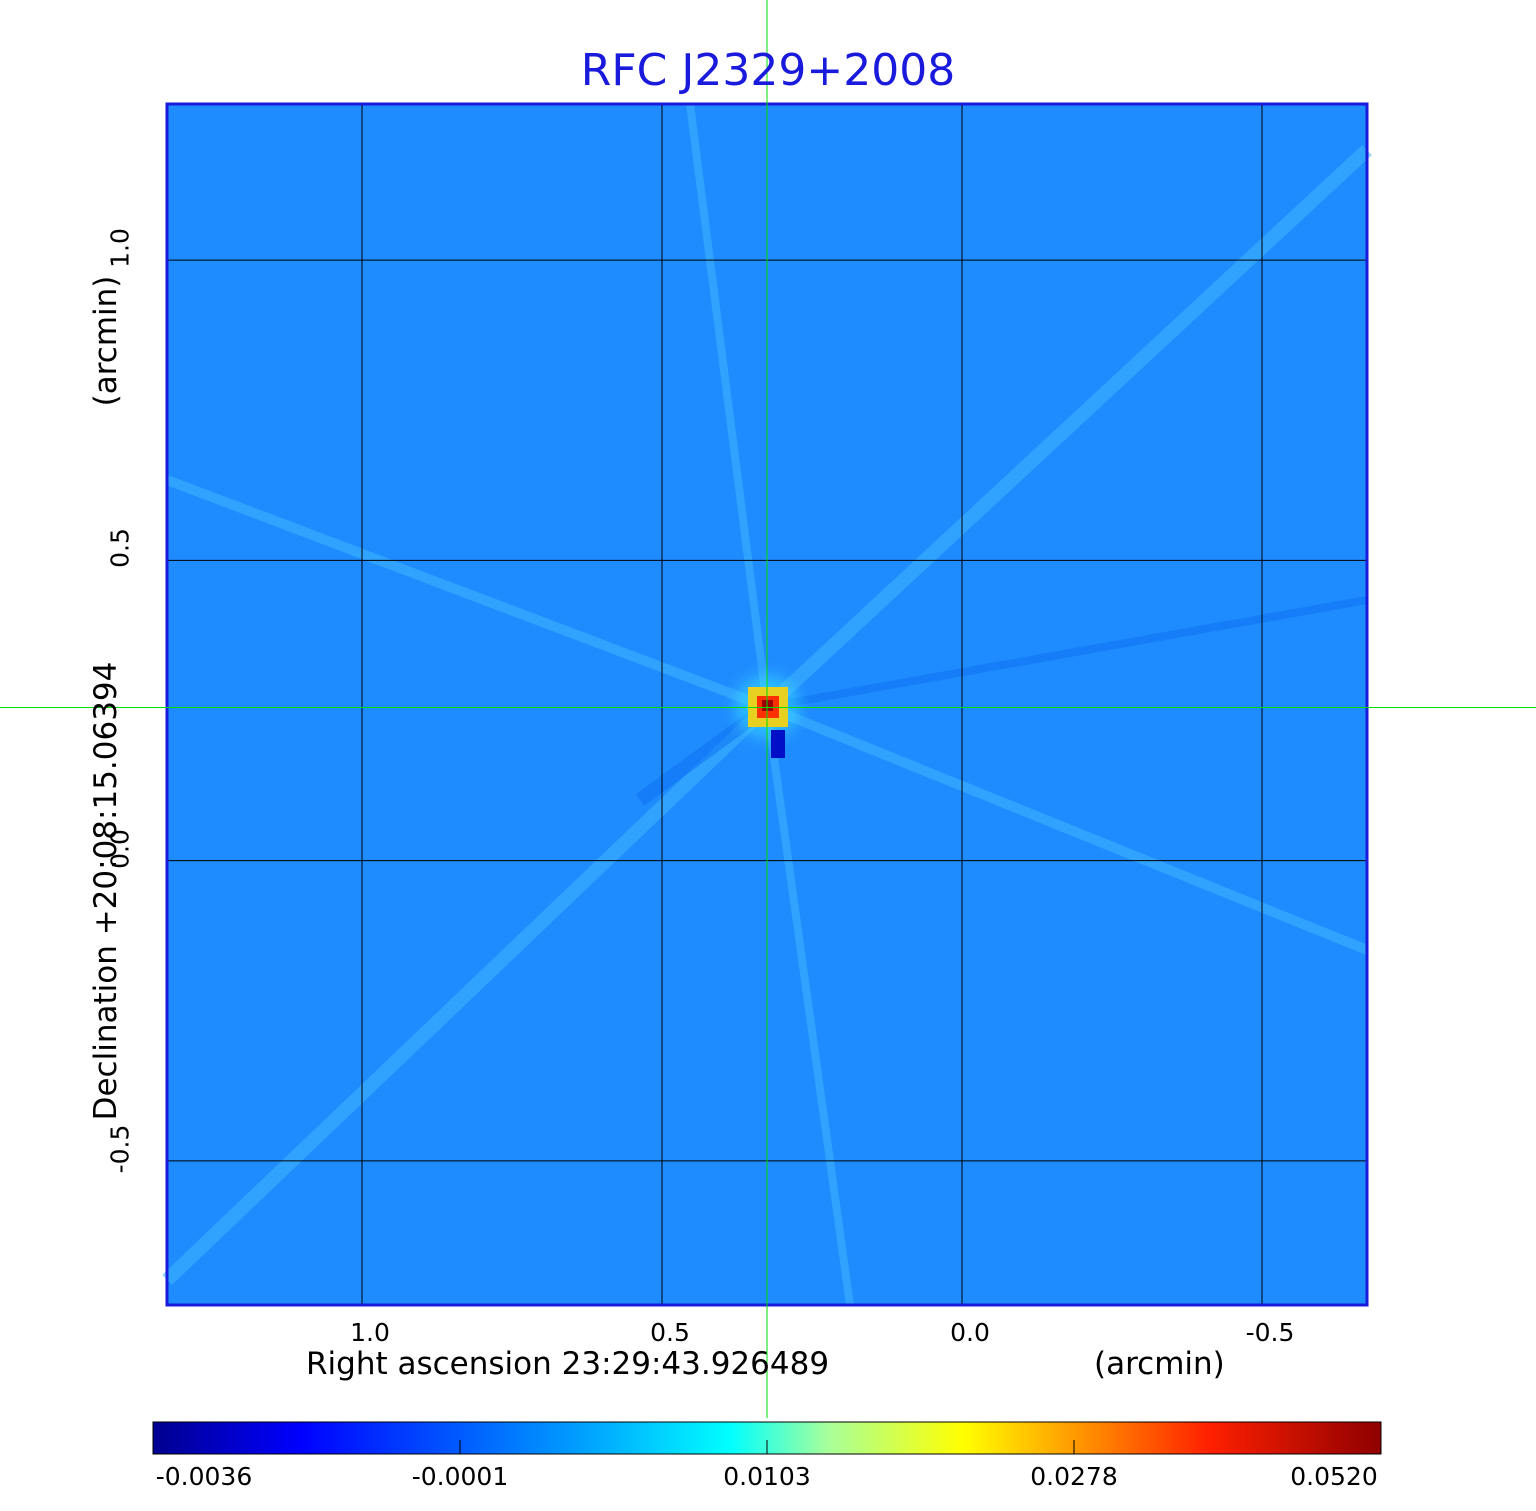 The height and width of the screenshot is (1511, 1536). What do you see at coordinates (568, 1364) in the screenshot?
I see `x-axis-label: Right ascension 23:29:43.926489` at bounding box center [568, 1364].